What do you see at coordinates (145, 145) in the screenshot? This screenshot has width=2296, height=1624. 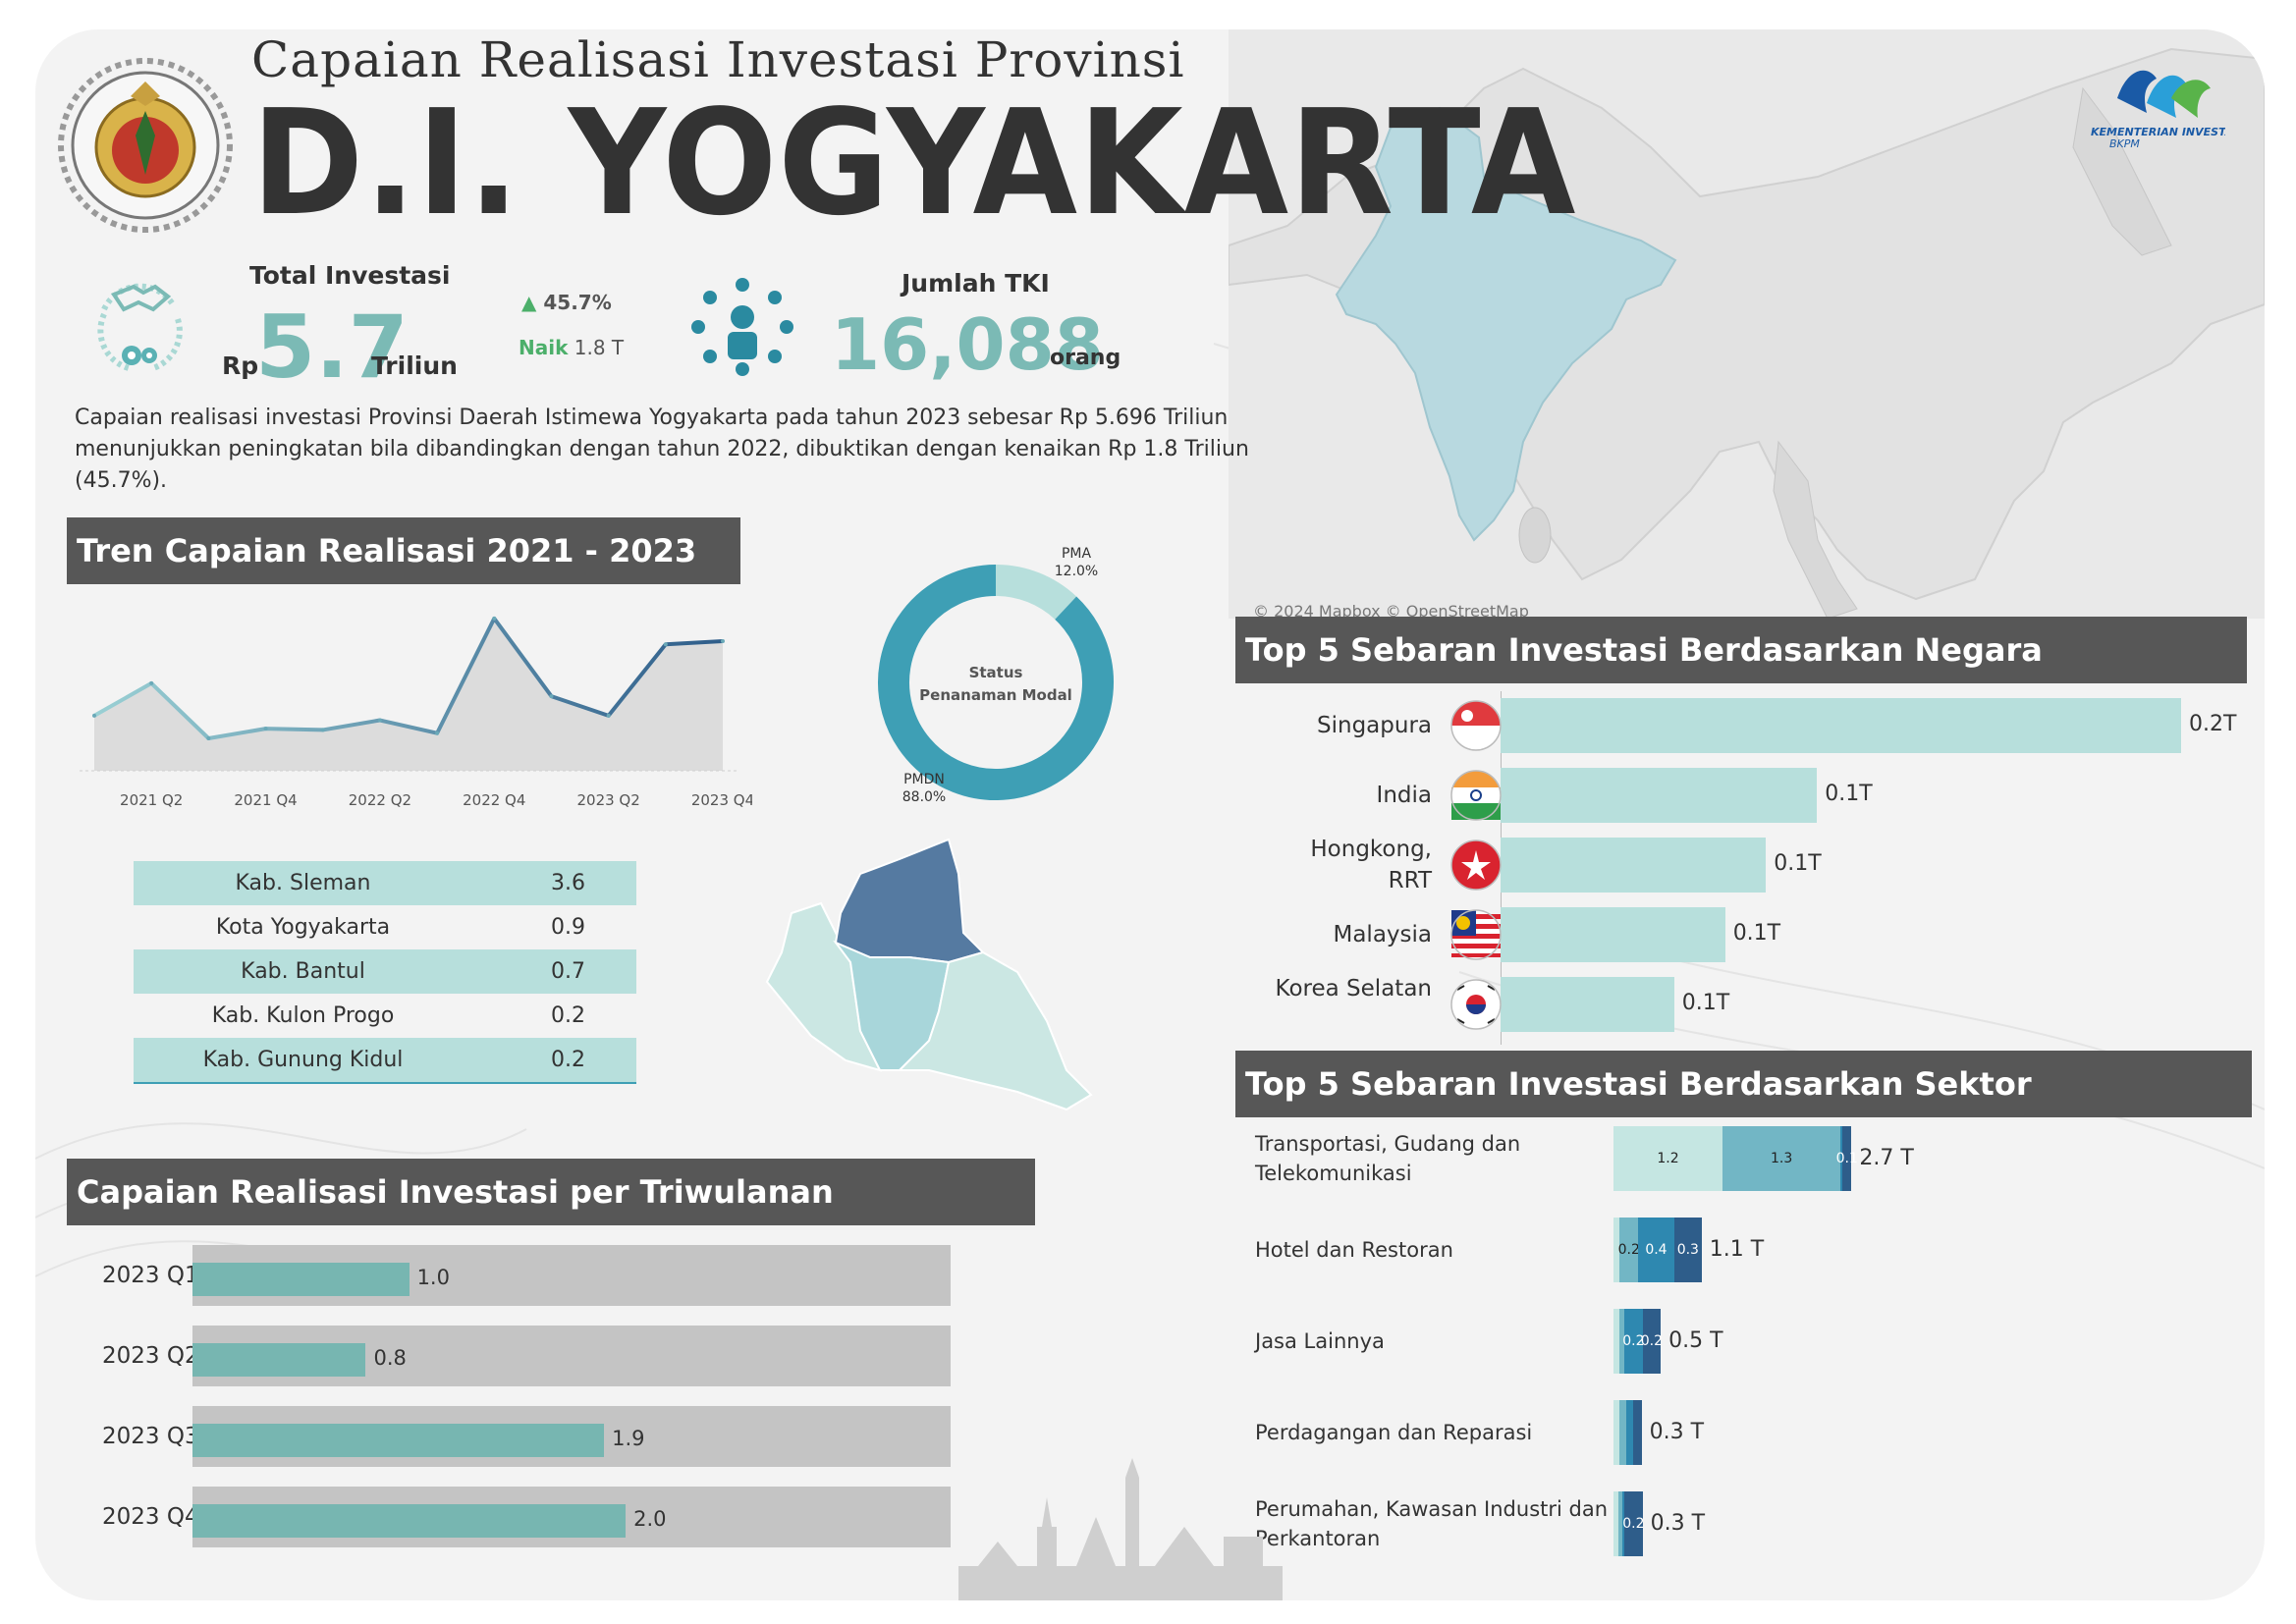 I see `yogyakarta-emblem-icon` at bounding box center [145, 145].